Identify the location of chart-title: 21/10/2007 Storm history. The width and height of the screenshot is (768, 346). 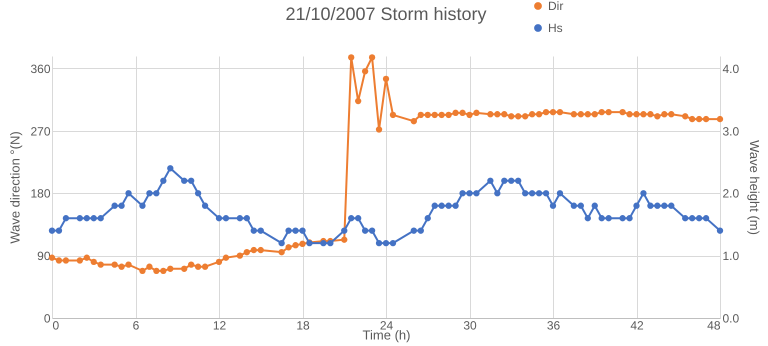
(386, 14).